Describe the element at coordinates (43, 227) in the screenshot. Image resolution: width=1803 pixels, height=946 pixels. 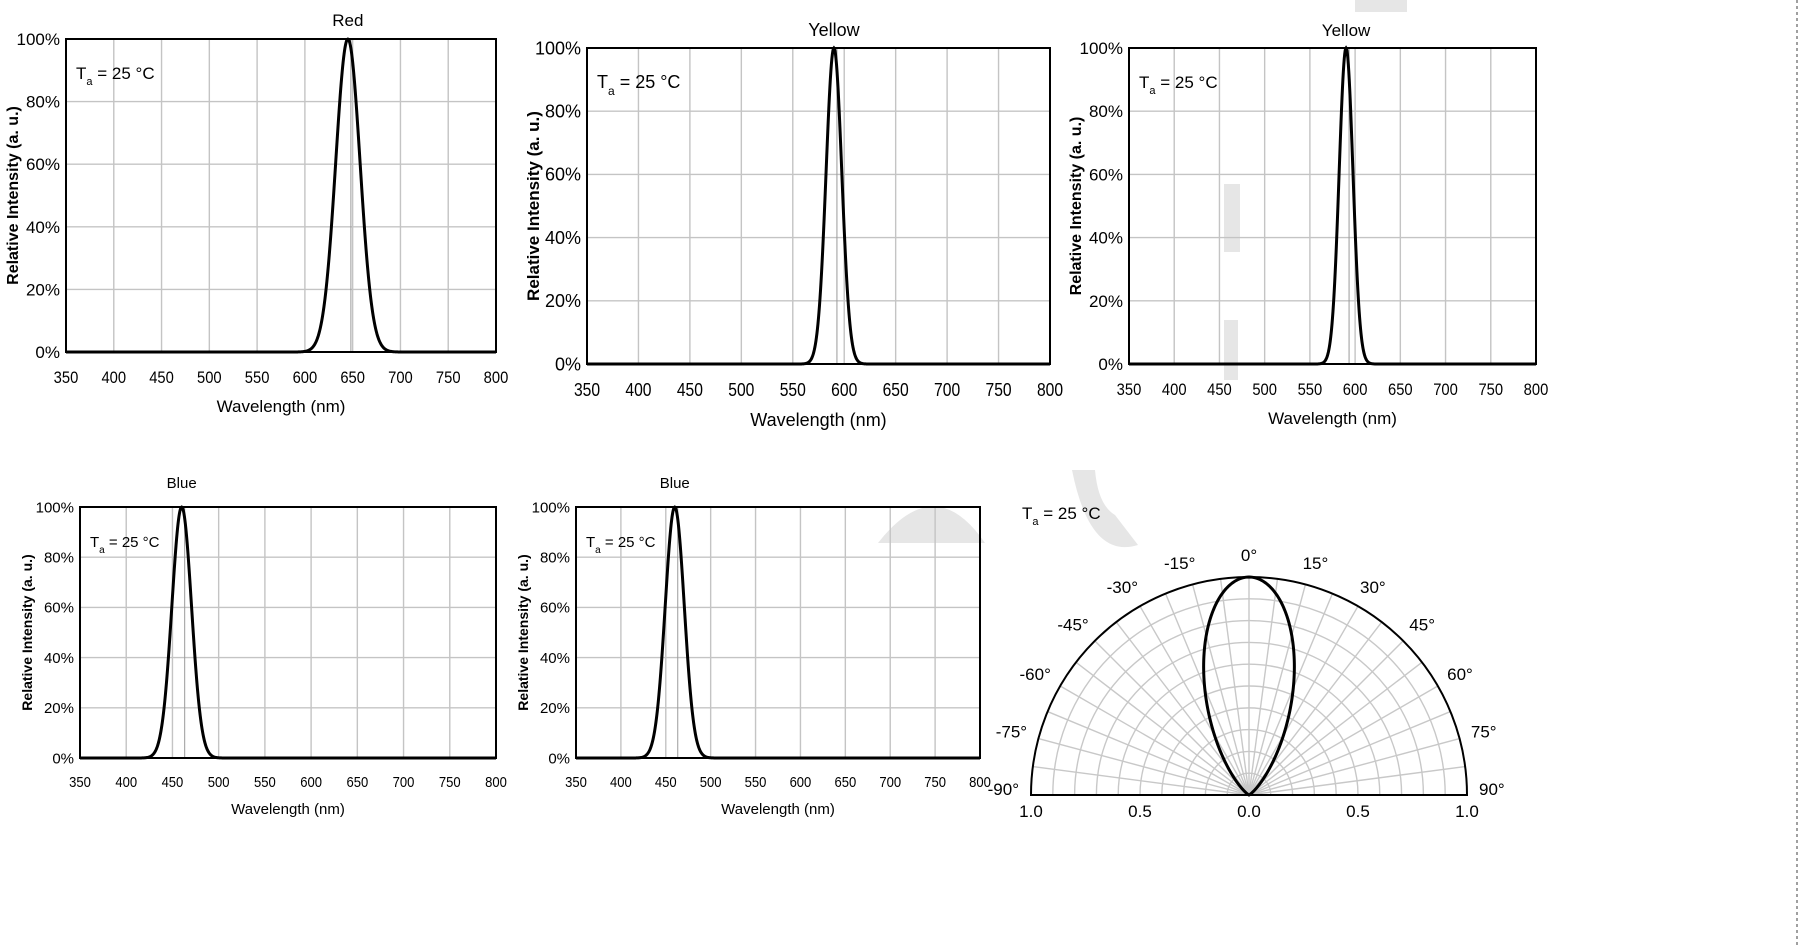
I see `y-tick-label: 40%` at that location.